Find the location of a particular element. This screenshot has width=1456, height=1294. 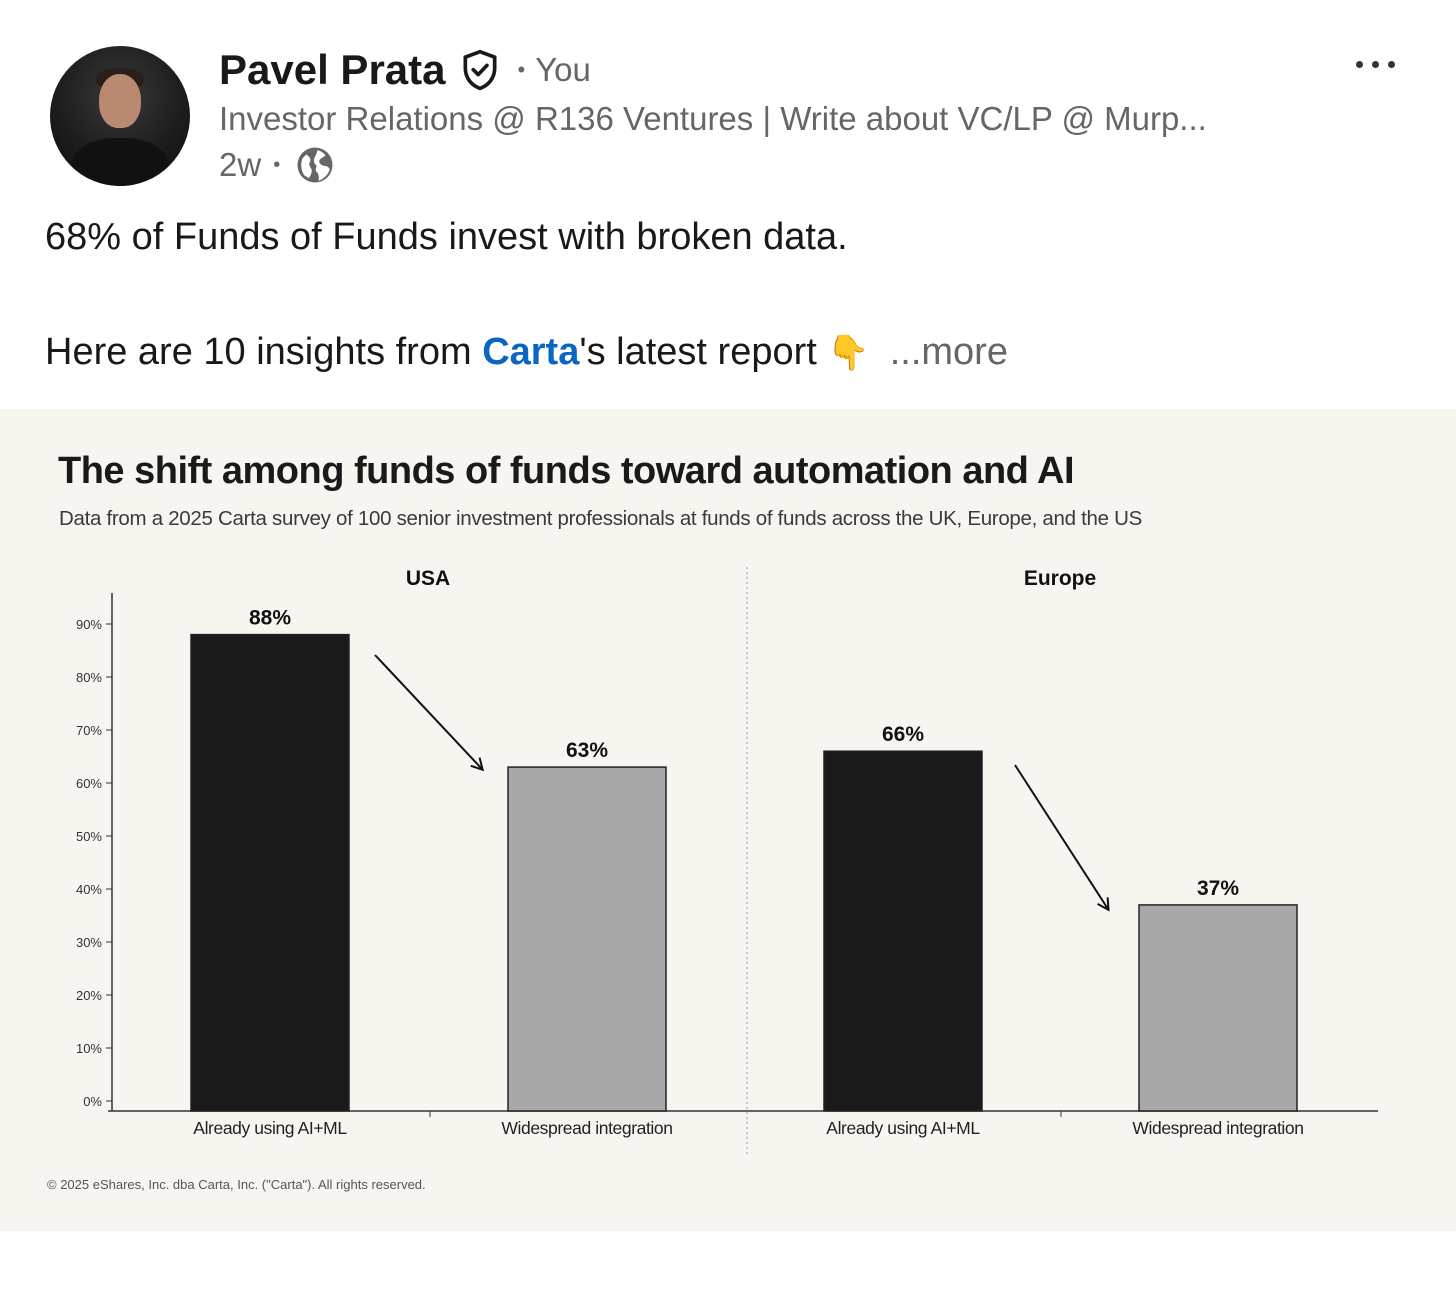

avatar is located at coordinates (120, 116).